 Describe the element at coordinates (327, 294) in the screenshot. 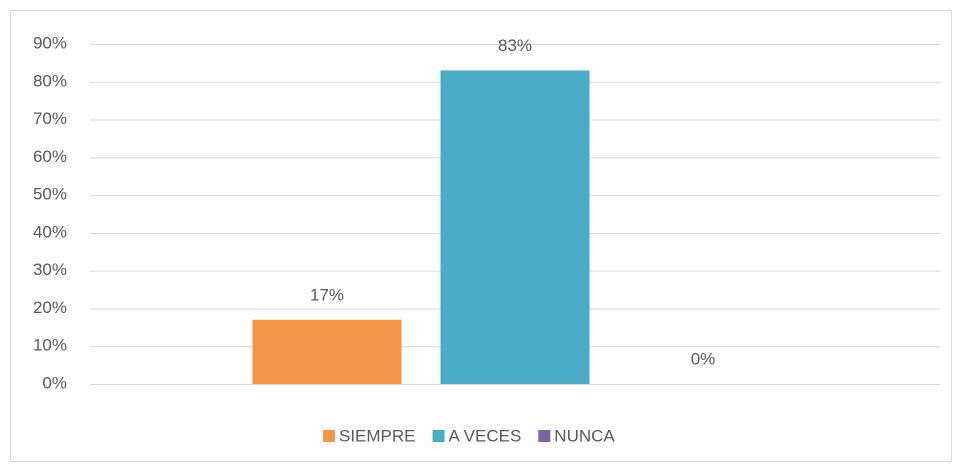

I see `data-label: 17%` at that location.